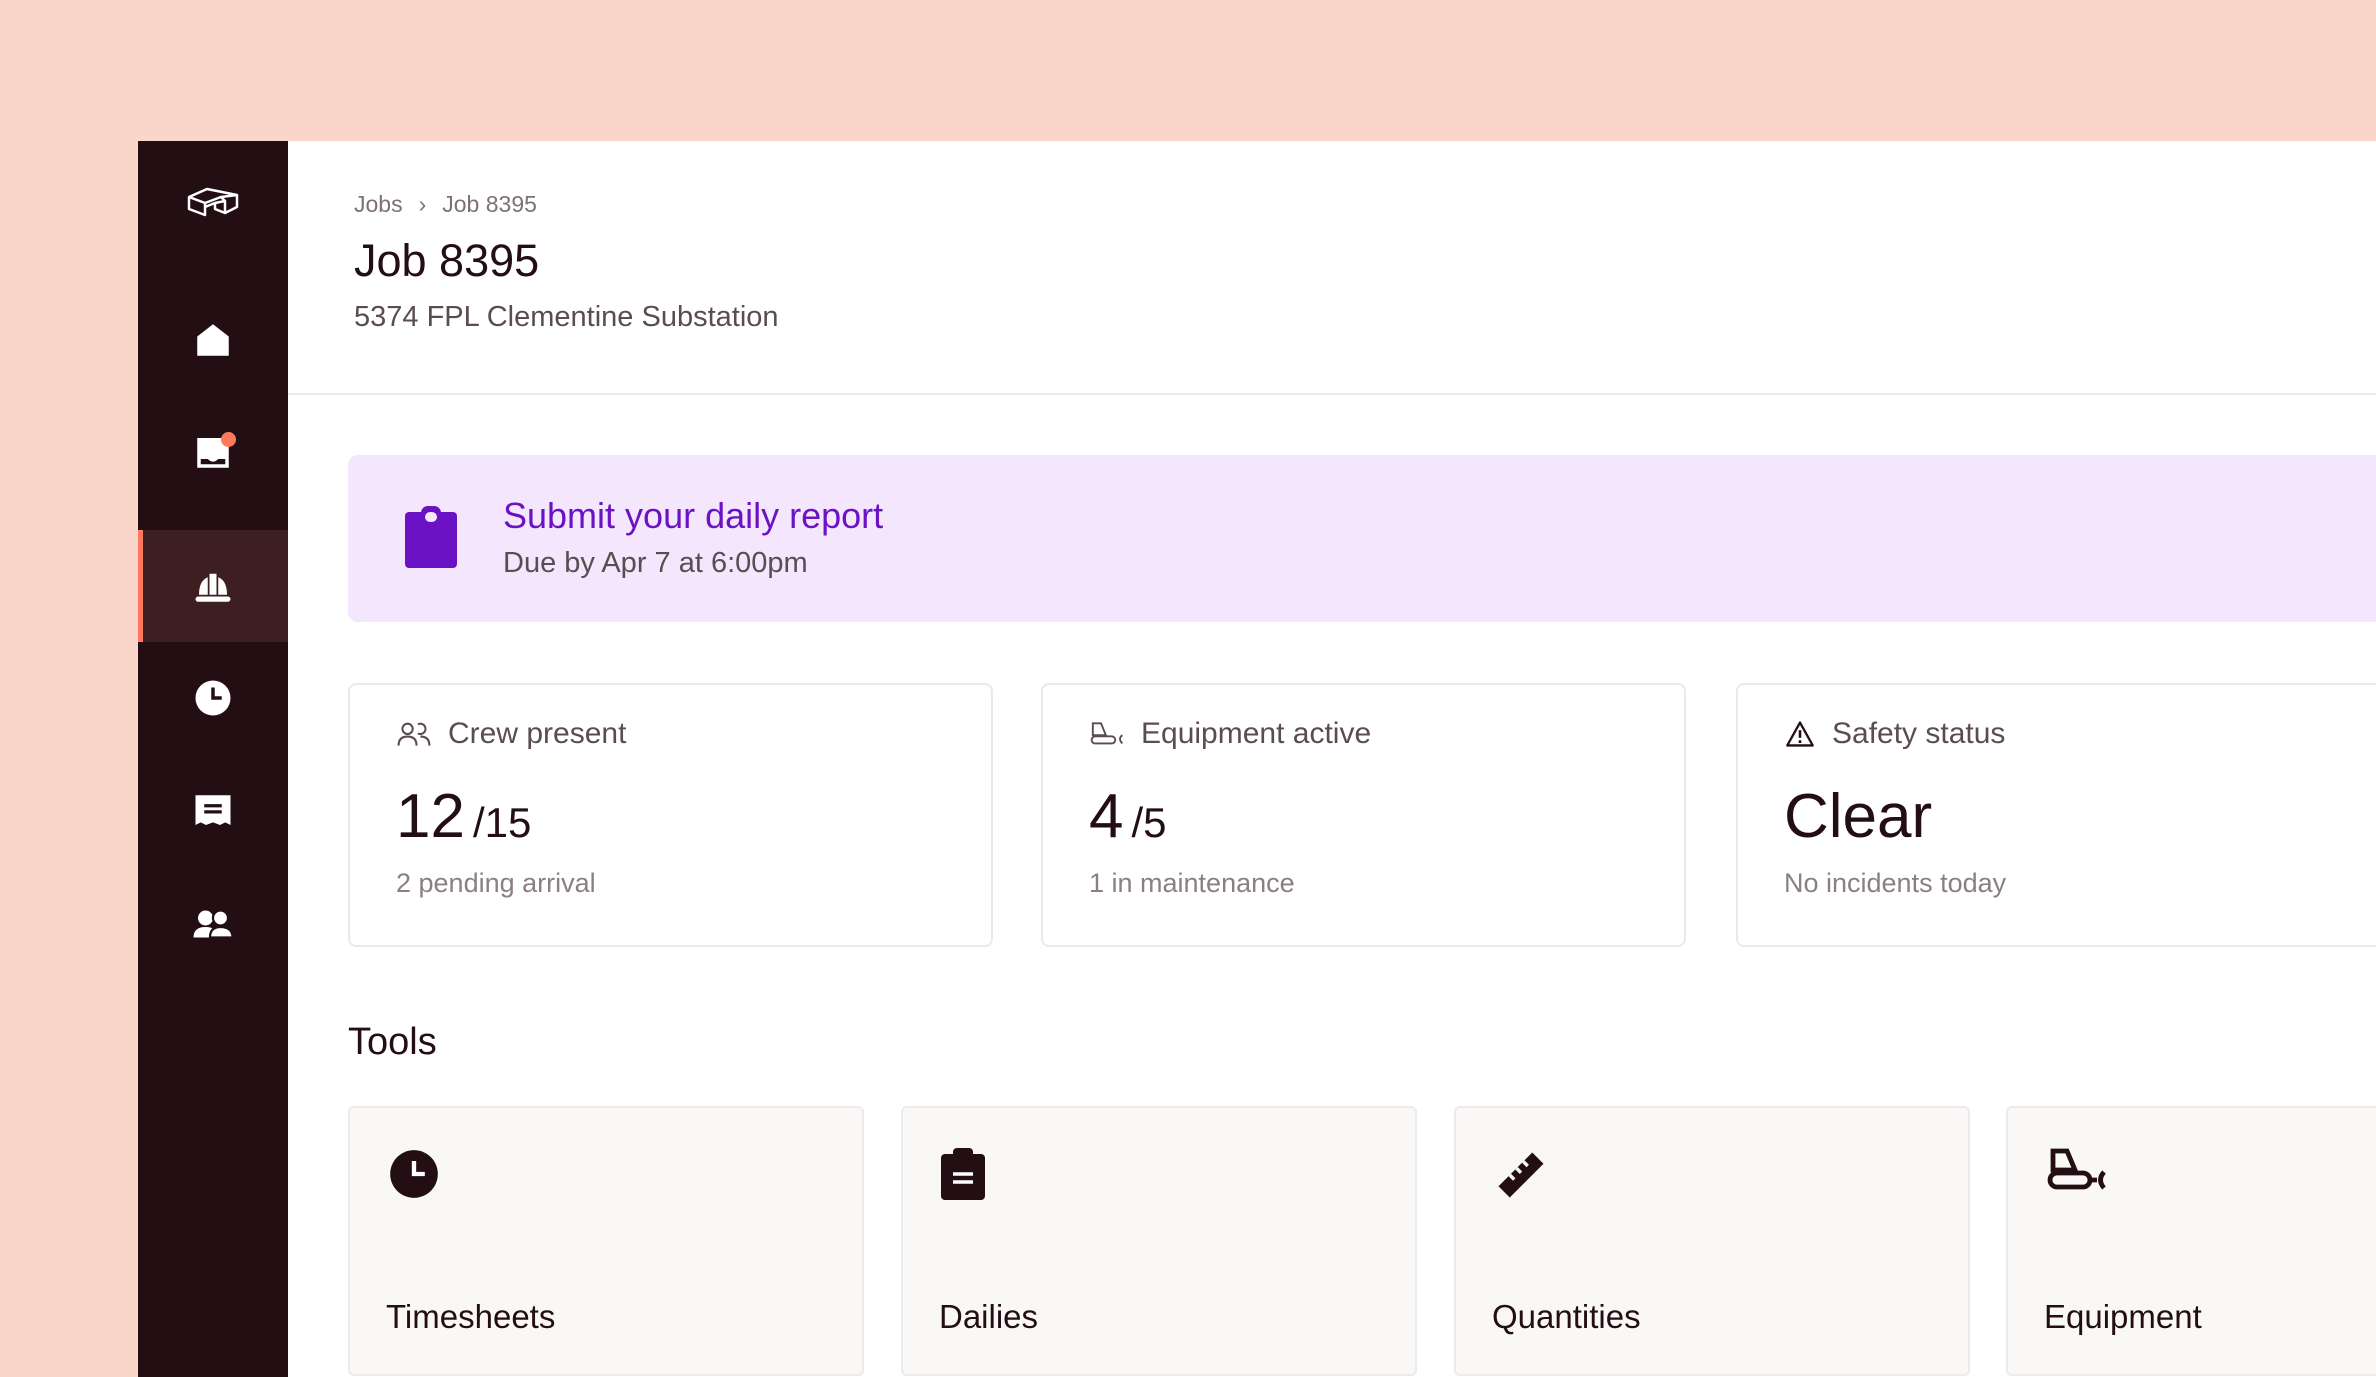  What do you see at coordinates (228, 439) in the screenshot?
I see `notification-badge` at bounding box center [228, 439].